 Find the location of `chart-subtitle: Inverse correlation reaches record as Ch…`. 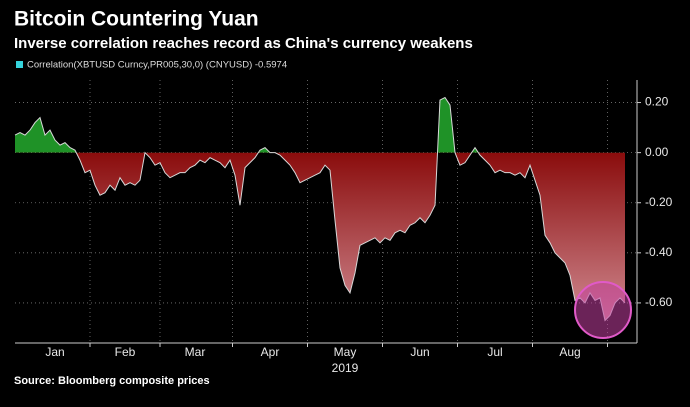

chart-subtitle: Inverse correlation reaches record as Ch… is located at coordinates (243, 43).